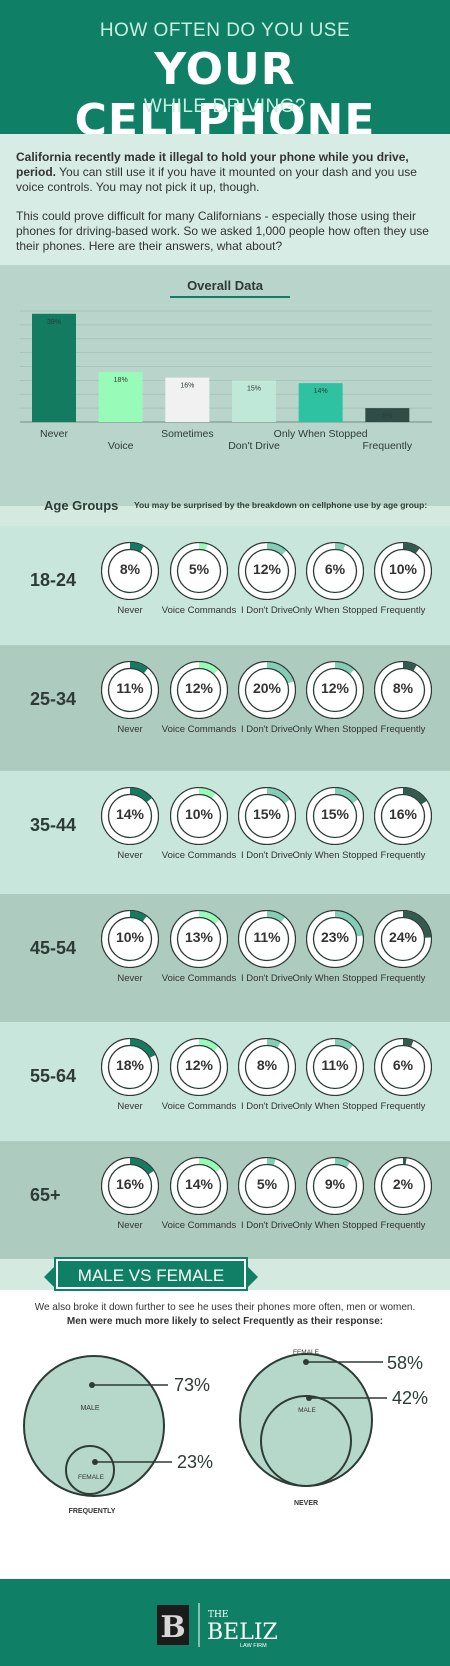  I want to click on bar-never, so click(54, 367).